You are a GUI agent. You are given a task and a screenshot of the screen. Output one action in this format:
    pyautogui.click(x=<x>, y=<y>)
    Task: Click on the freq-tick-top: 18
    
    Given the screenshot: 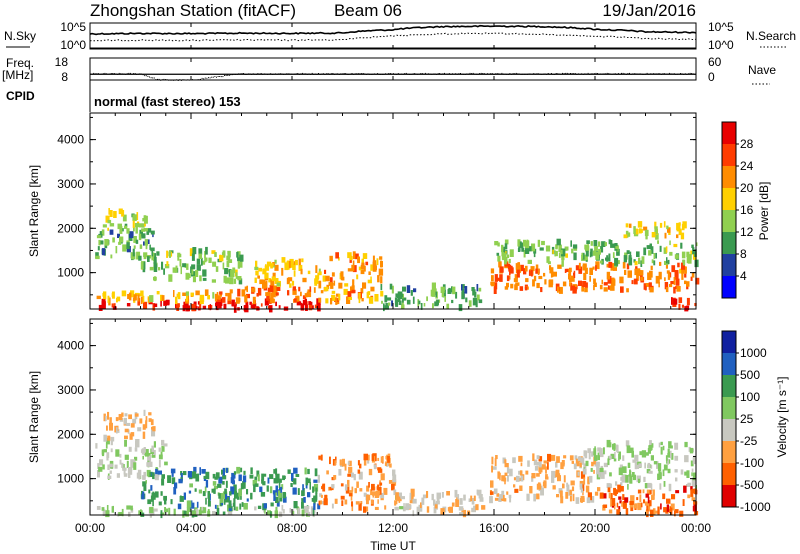 What is the action you would take?
    pyautogui.click(x=62, y=62)
    